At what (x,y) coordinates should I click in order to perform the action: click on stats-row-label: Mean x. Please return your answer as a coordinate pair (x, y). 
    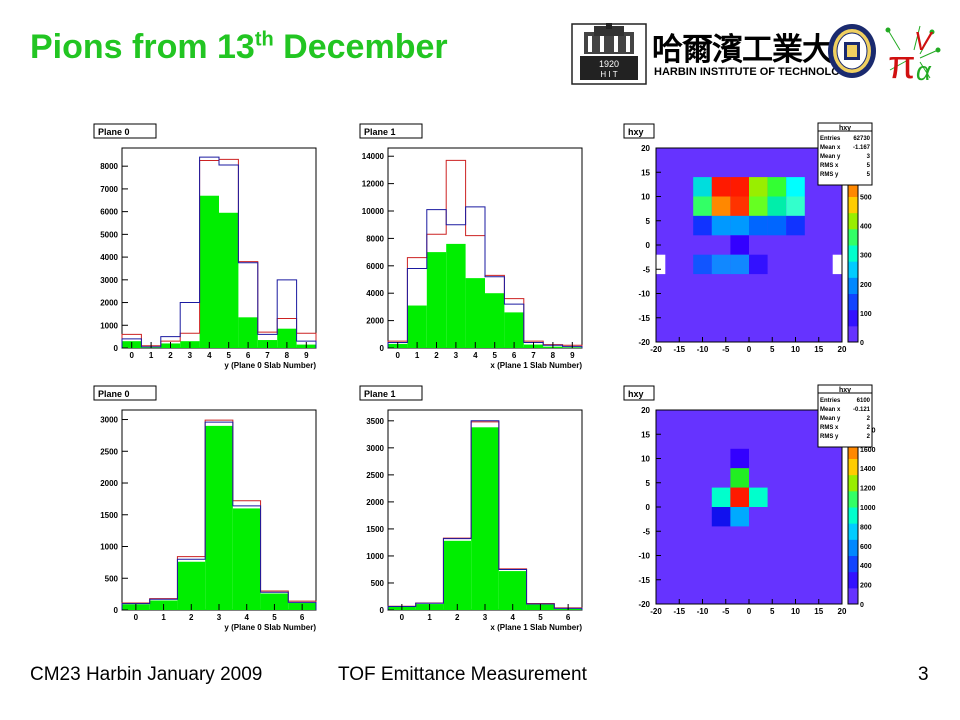
    Looking at the image, I should click on (830, 410).